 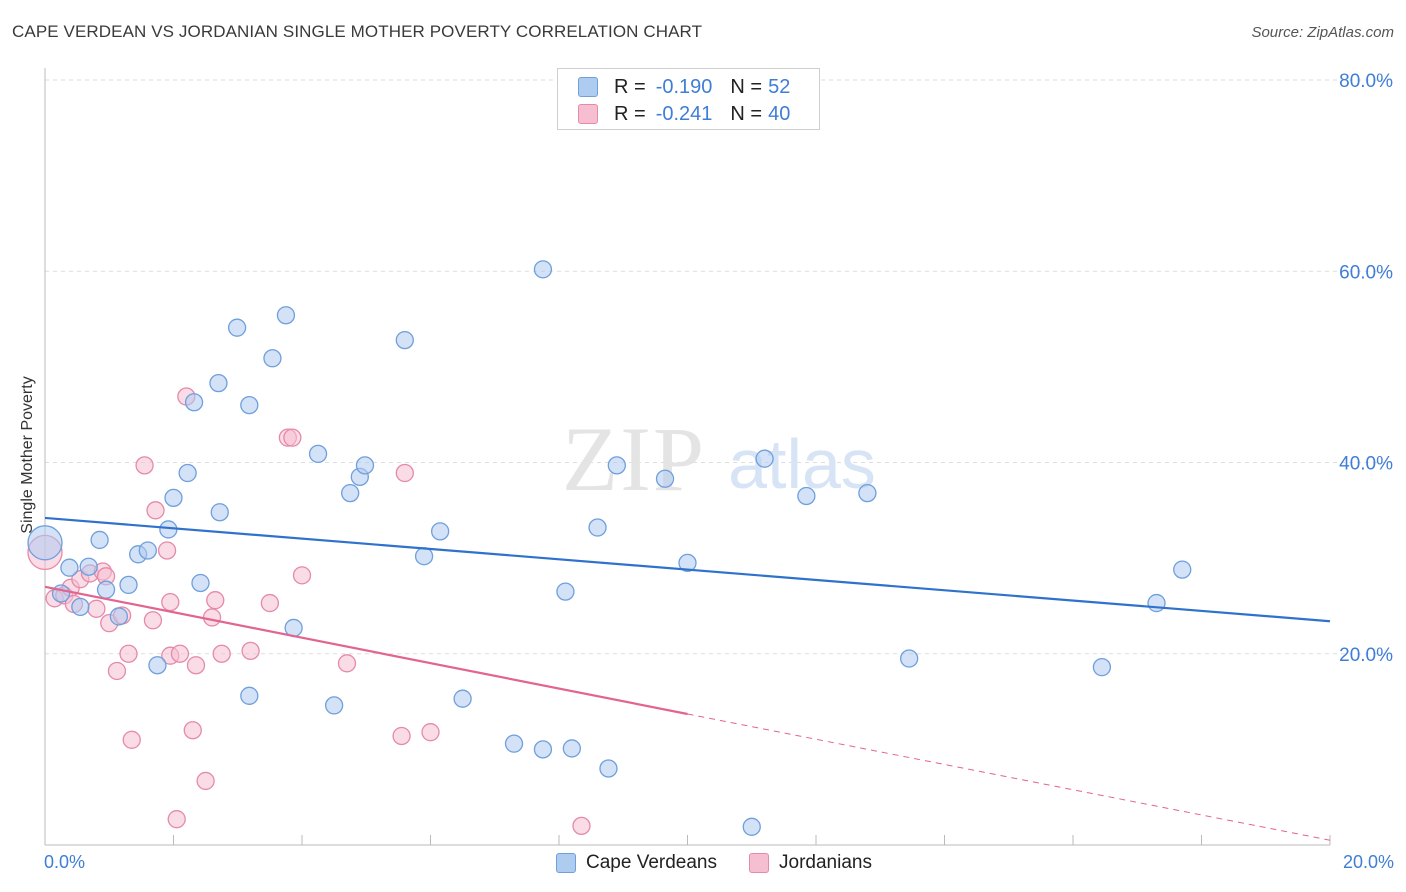 What do you see at coordinates (730, 863) in the screenshot?
I see `series-legend: Cape Verdeans Jordanians` at bounding box center [730, 863].